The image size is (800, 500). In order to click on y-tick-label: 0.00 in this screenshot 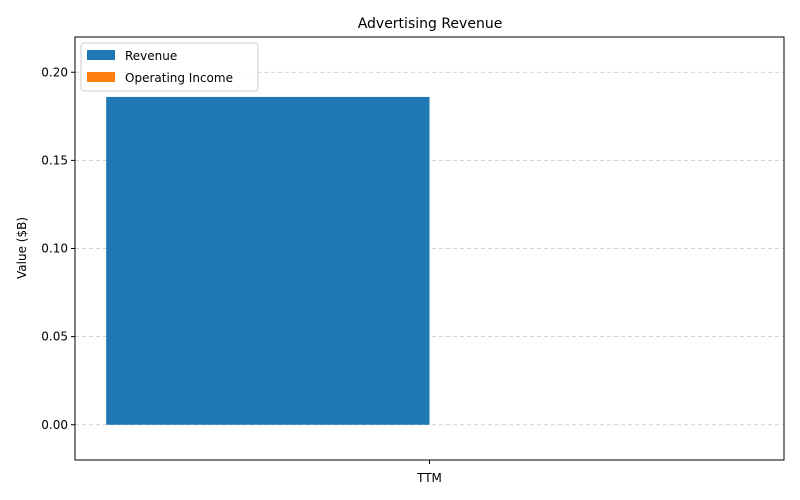, I will do `click(54, 425)`.